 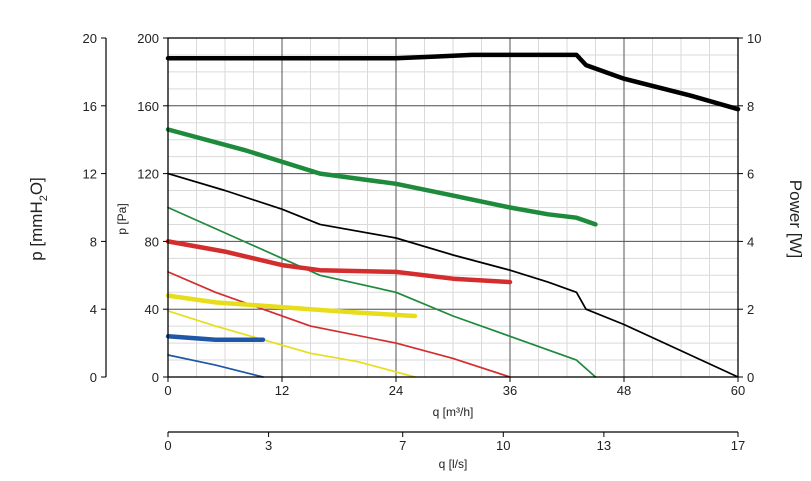 I want to click on y-primary-tick-label: 200, so click(x=148, y=38).